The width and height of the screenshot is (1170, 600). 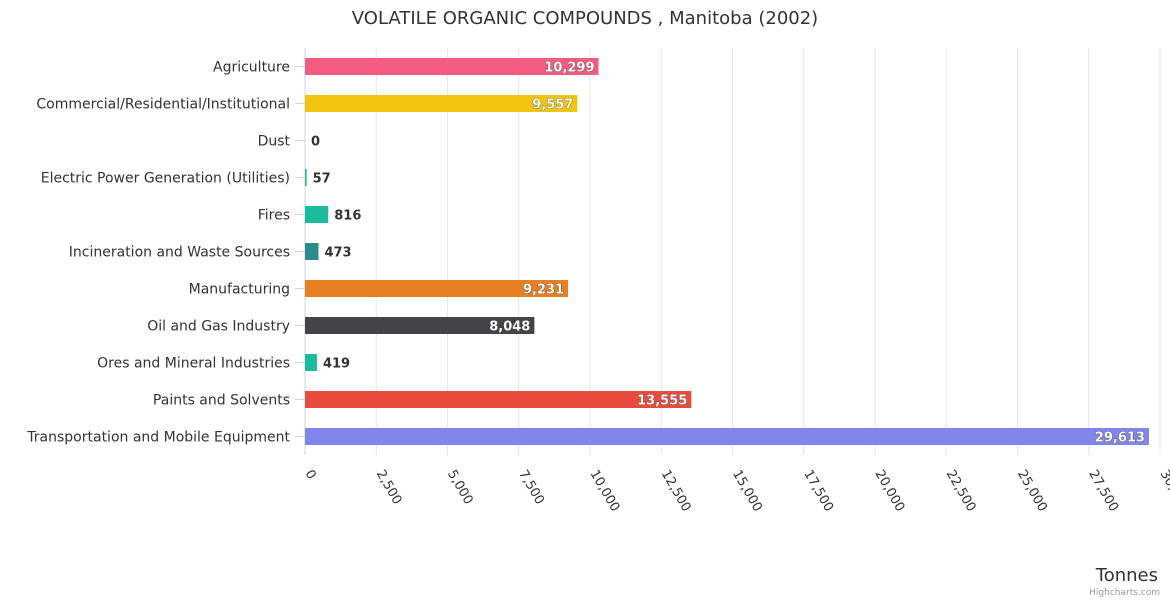 What do you see at coordinates (1163, 491) in the screenshot?
I see `x-tick-label: 30,000` at bounding box center [1163, 491].